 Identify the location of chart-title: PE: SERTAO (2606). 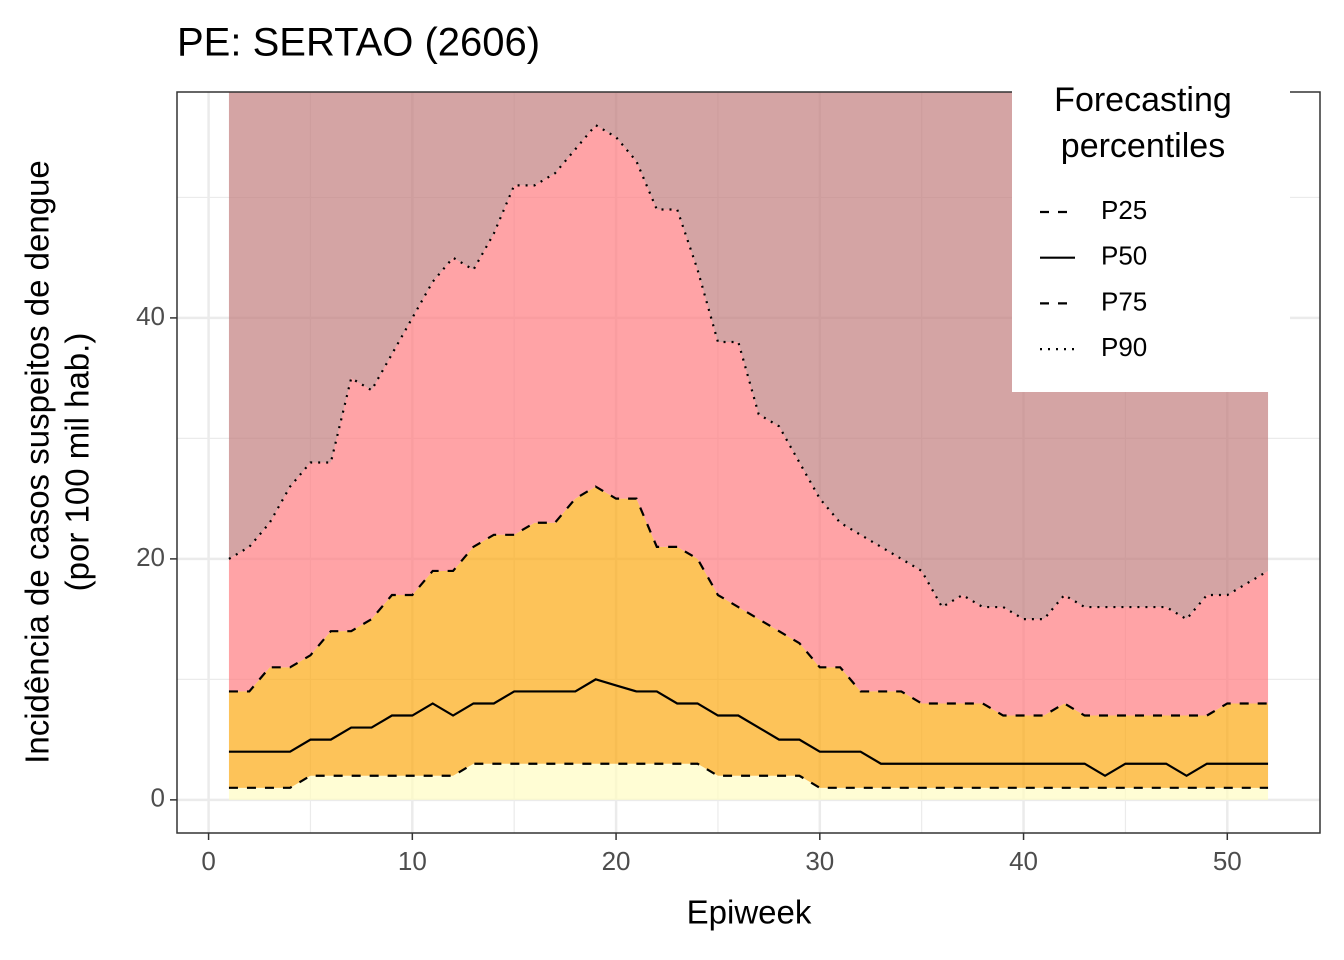
(358, 43).